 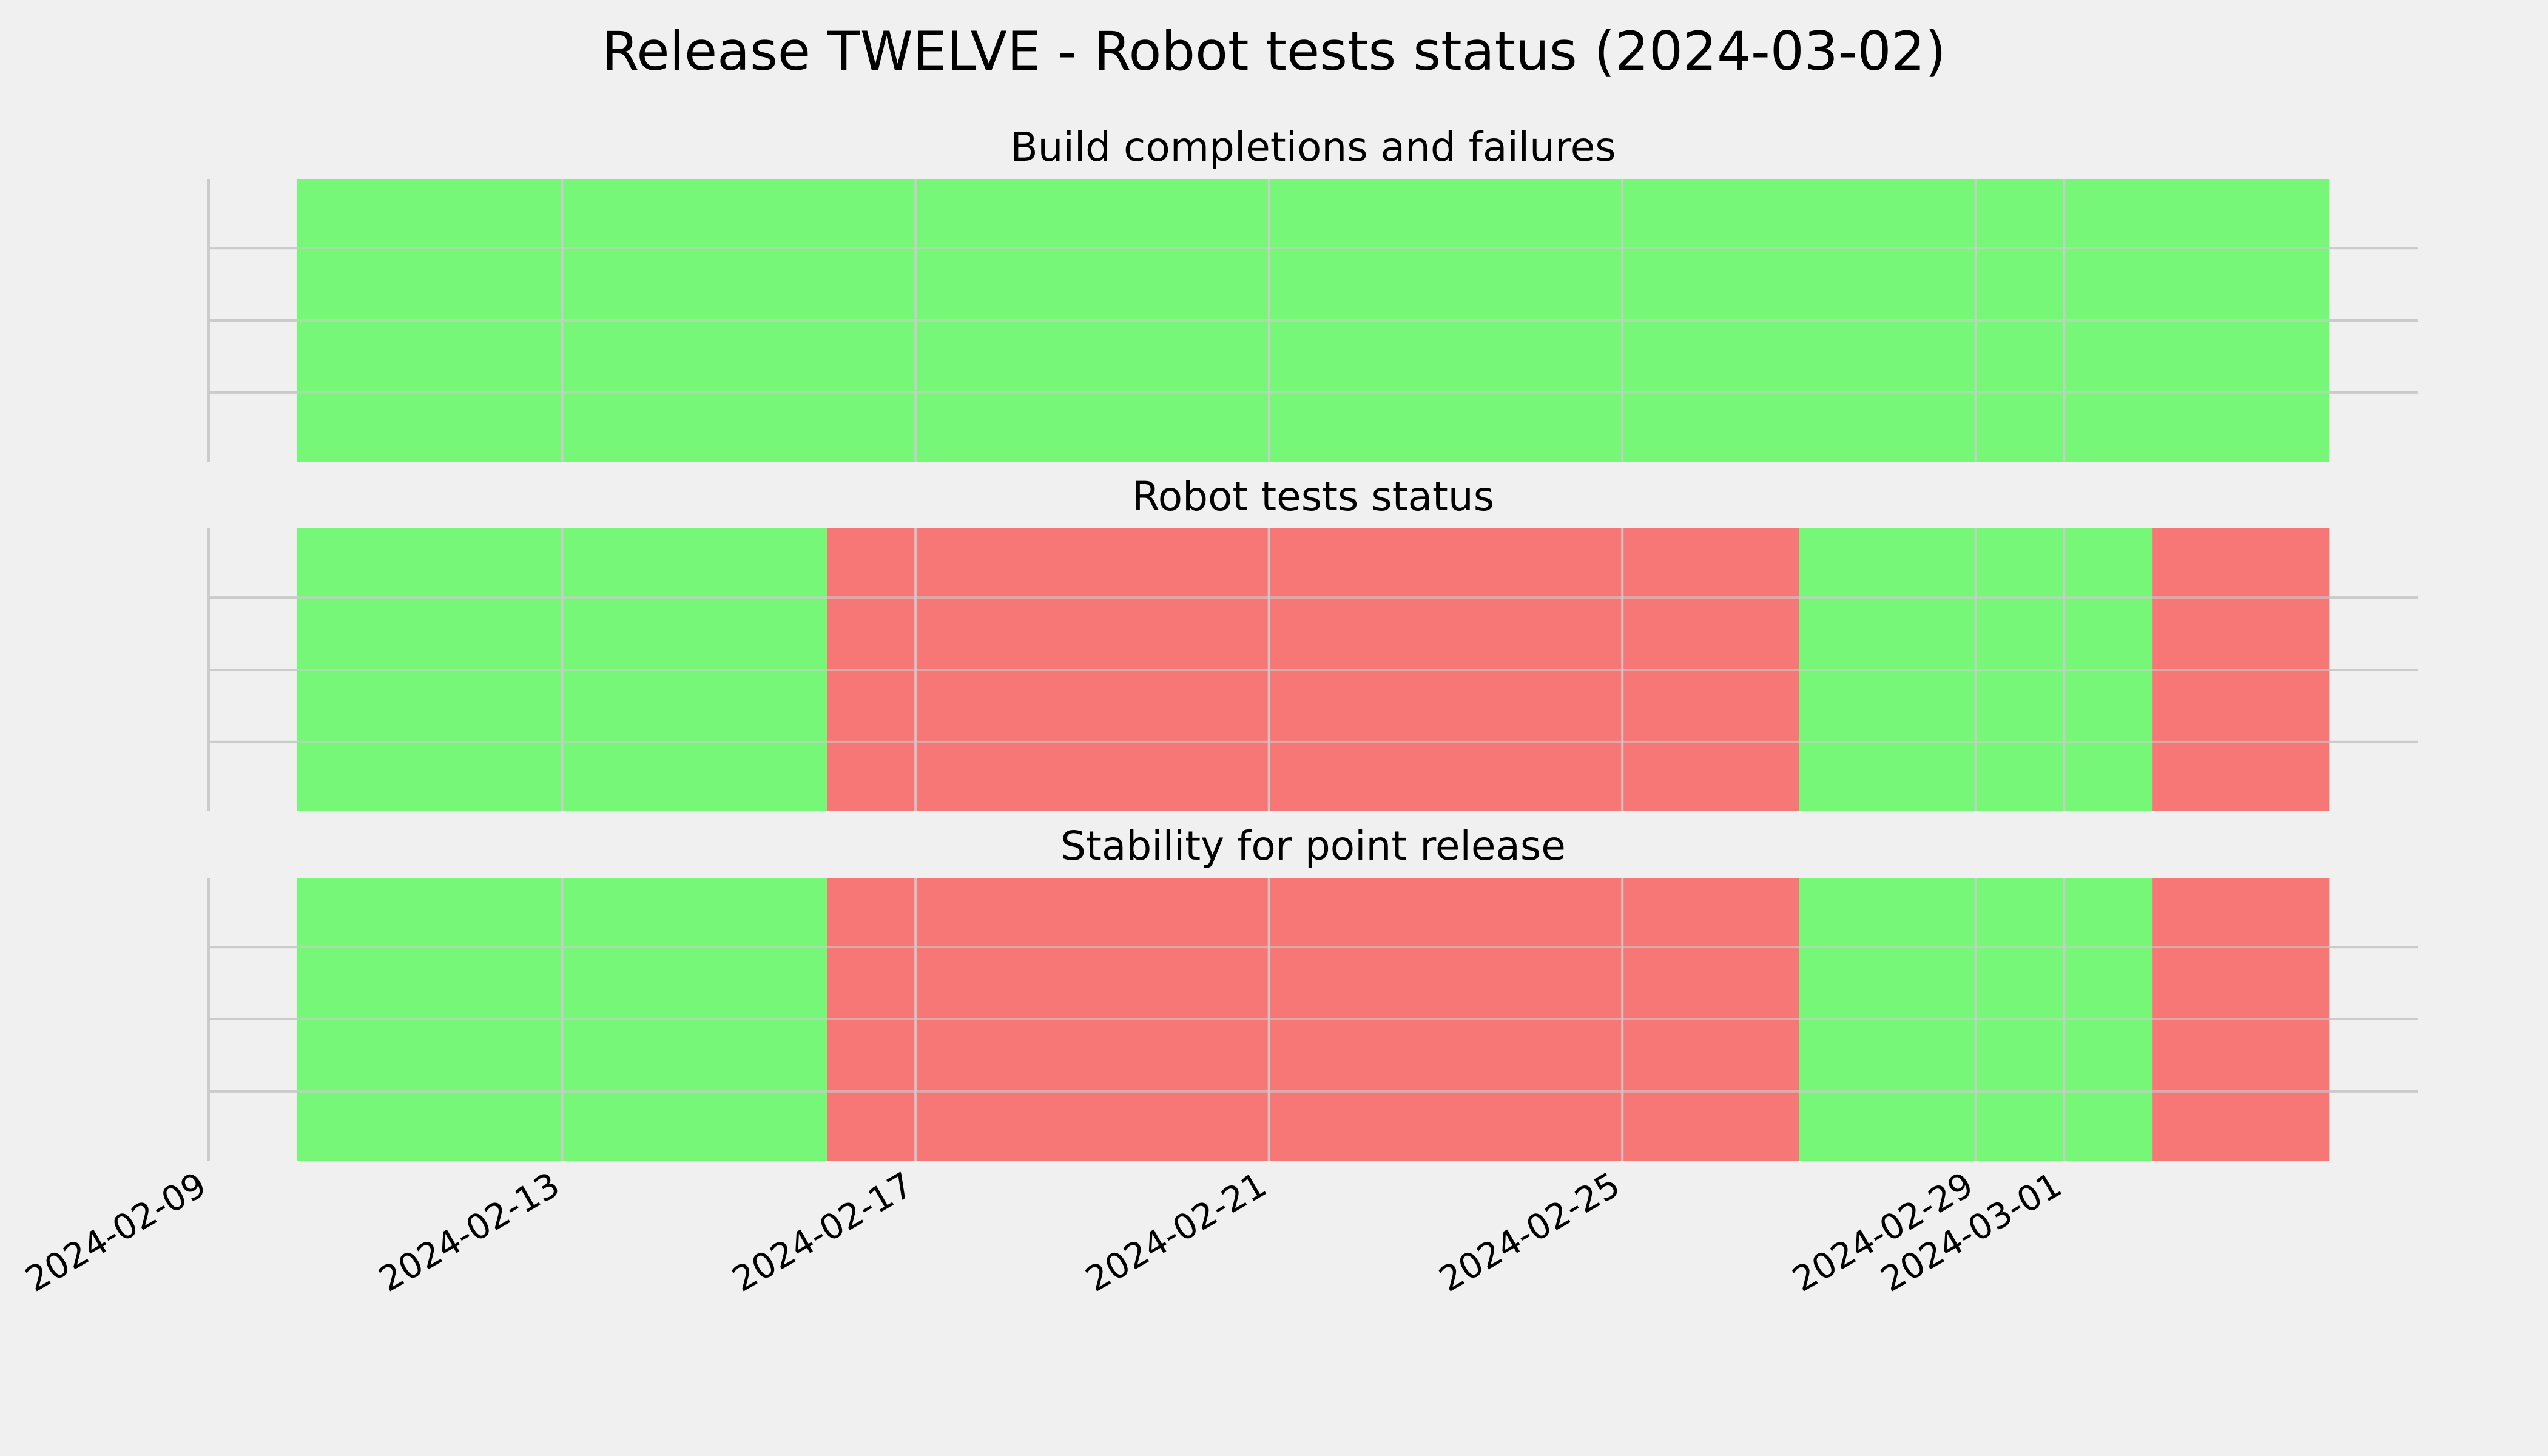 What do you see at coordinates (1313, 147) in the screenshot?
I see `panel-title: Build completions and failures` at bounding box center [1313, 147].